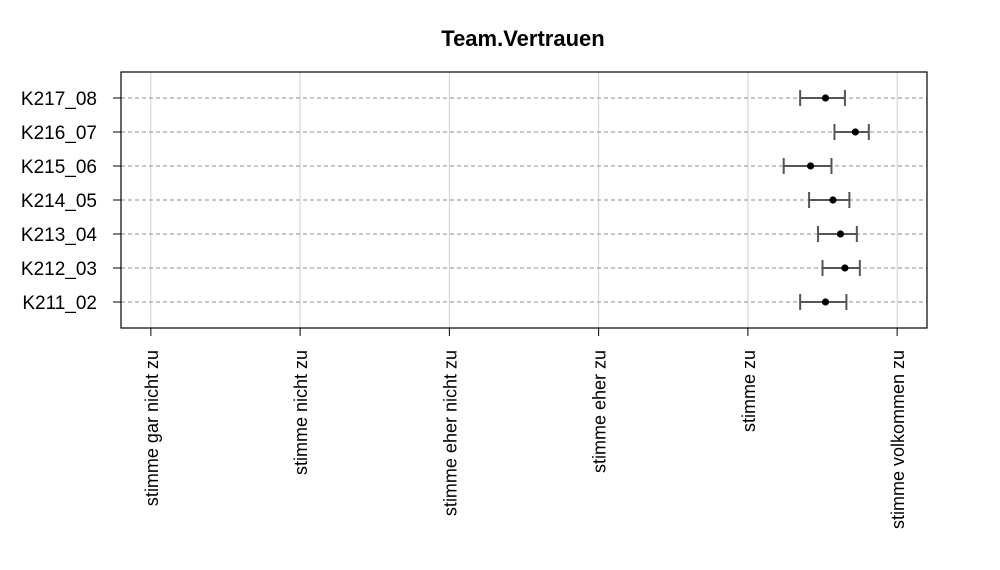 This screenshot has height=570, width=1000. What do you see at coordinates (450, 433) in the screenshot?
I see `x-tick-label: stimme eher nicht zu` at bounding box center [450, 433].